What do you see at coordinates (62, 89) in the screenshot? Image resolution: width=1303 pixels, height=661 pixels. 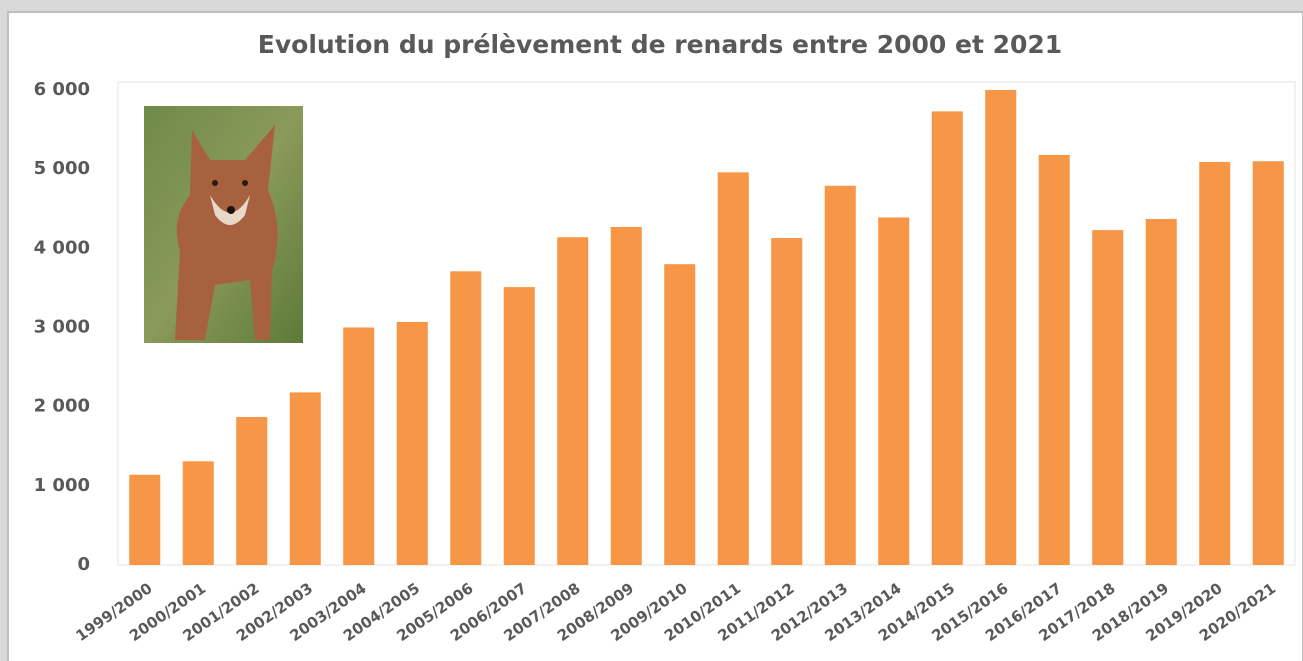 I see `y-tick-label: 6 000` at bounding box center [62, 89].